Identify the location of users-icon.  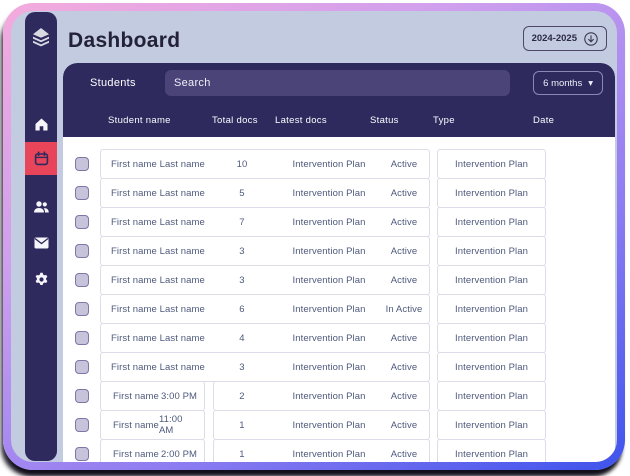
(41, 207).